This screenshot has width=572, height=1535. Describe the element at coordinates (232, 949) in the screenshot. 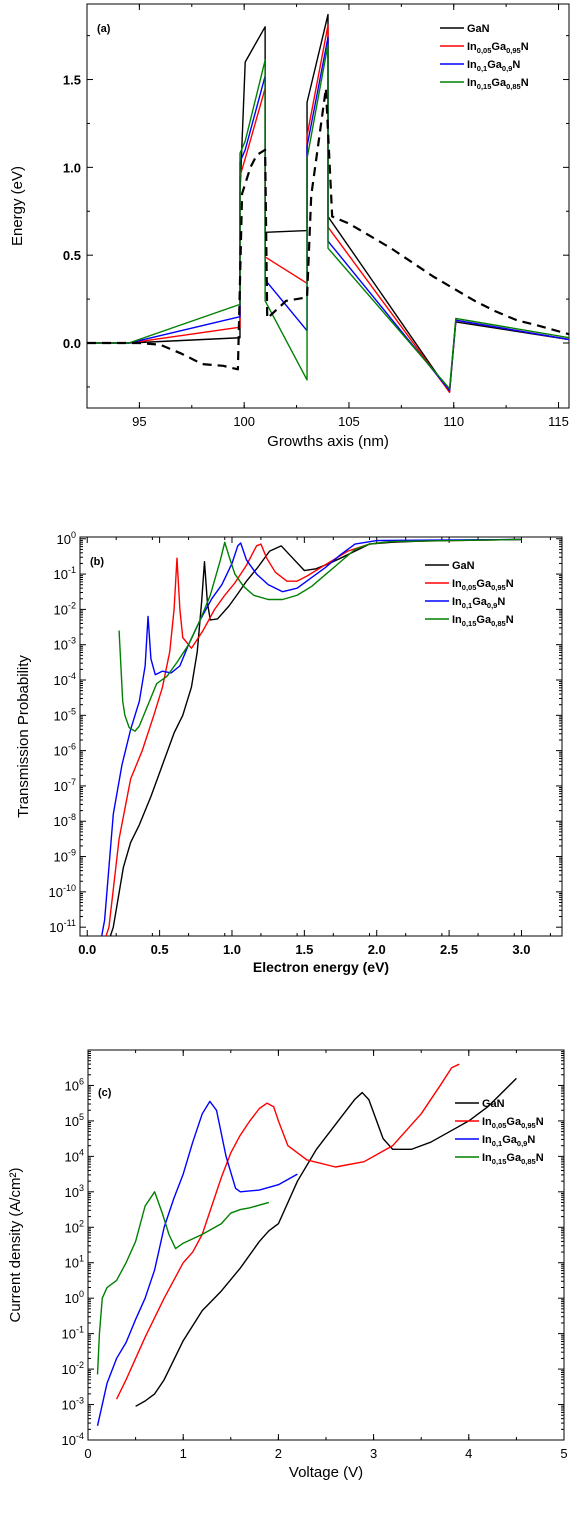

I see `x-tick-label: 1.0` at that location.